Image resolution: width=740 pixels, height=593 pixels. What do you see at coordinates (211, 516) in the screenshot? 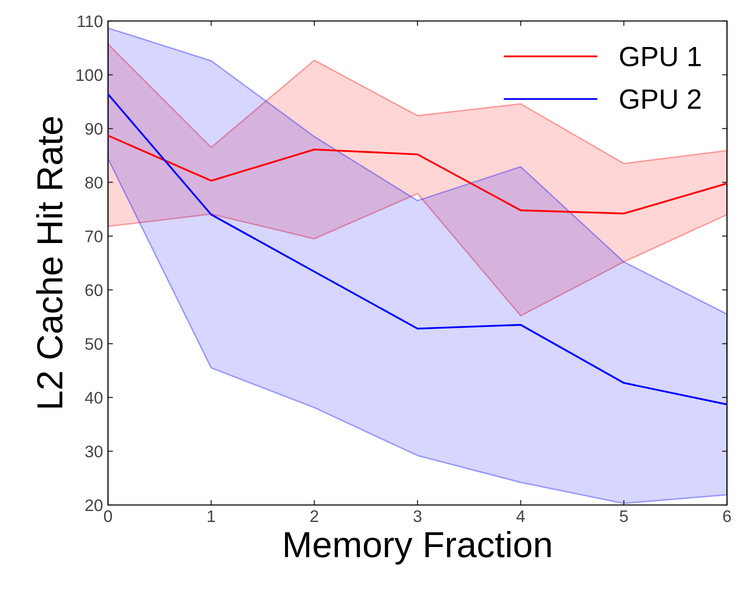
I see `x-tick-label: 1` at bounding box center [211, 516].